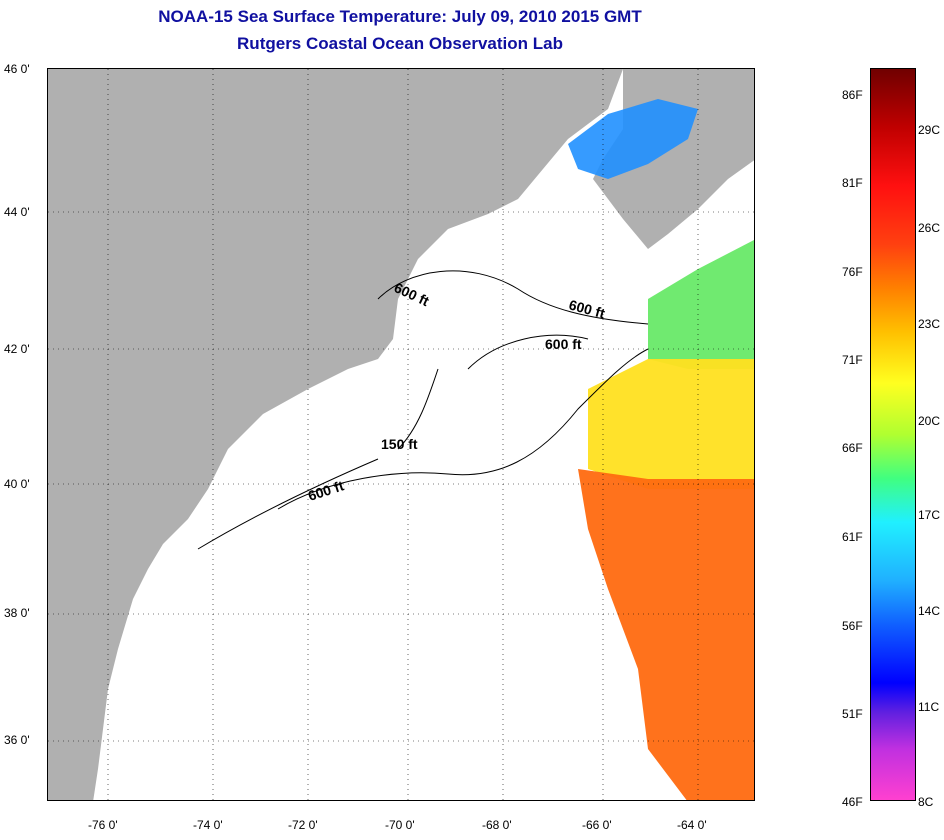 The width and height of the screenshot is (944, 840). What do you see at coordinates (400, 825) in the screenshot?
I see `lon-label: -70 0'` at bounding box center [400, 825].